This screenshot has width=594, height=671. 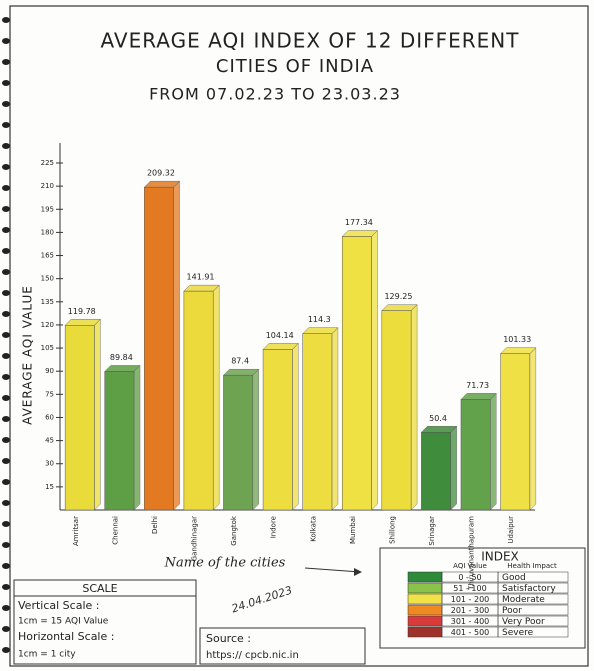 I want to click on scale-text: 1cm = 1 city, so click(x=47, y=655).